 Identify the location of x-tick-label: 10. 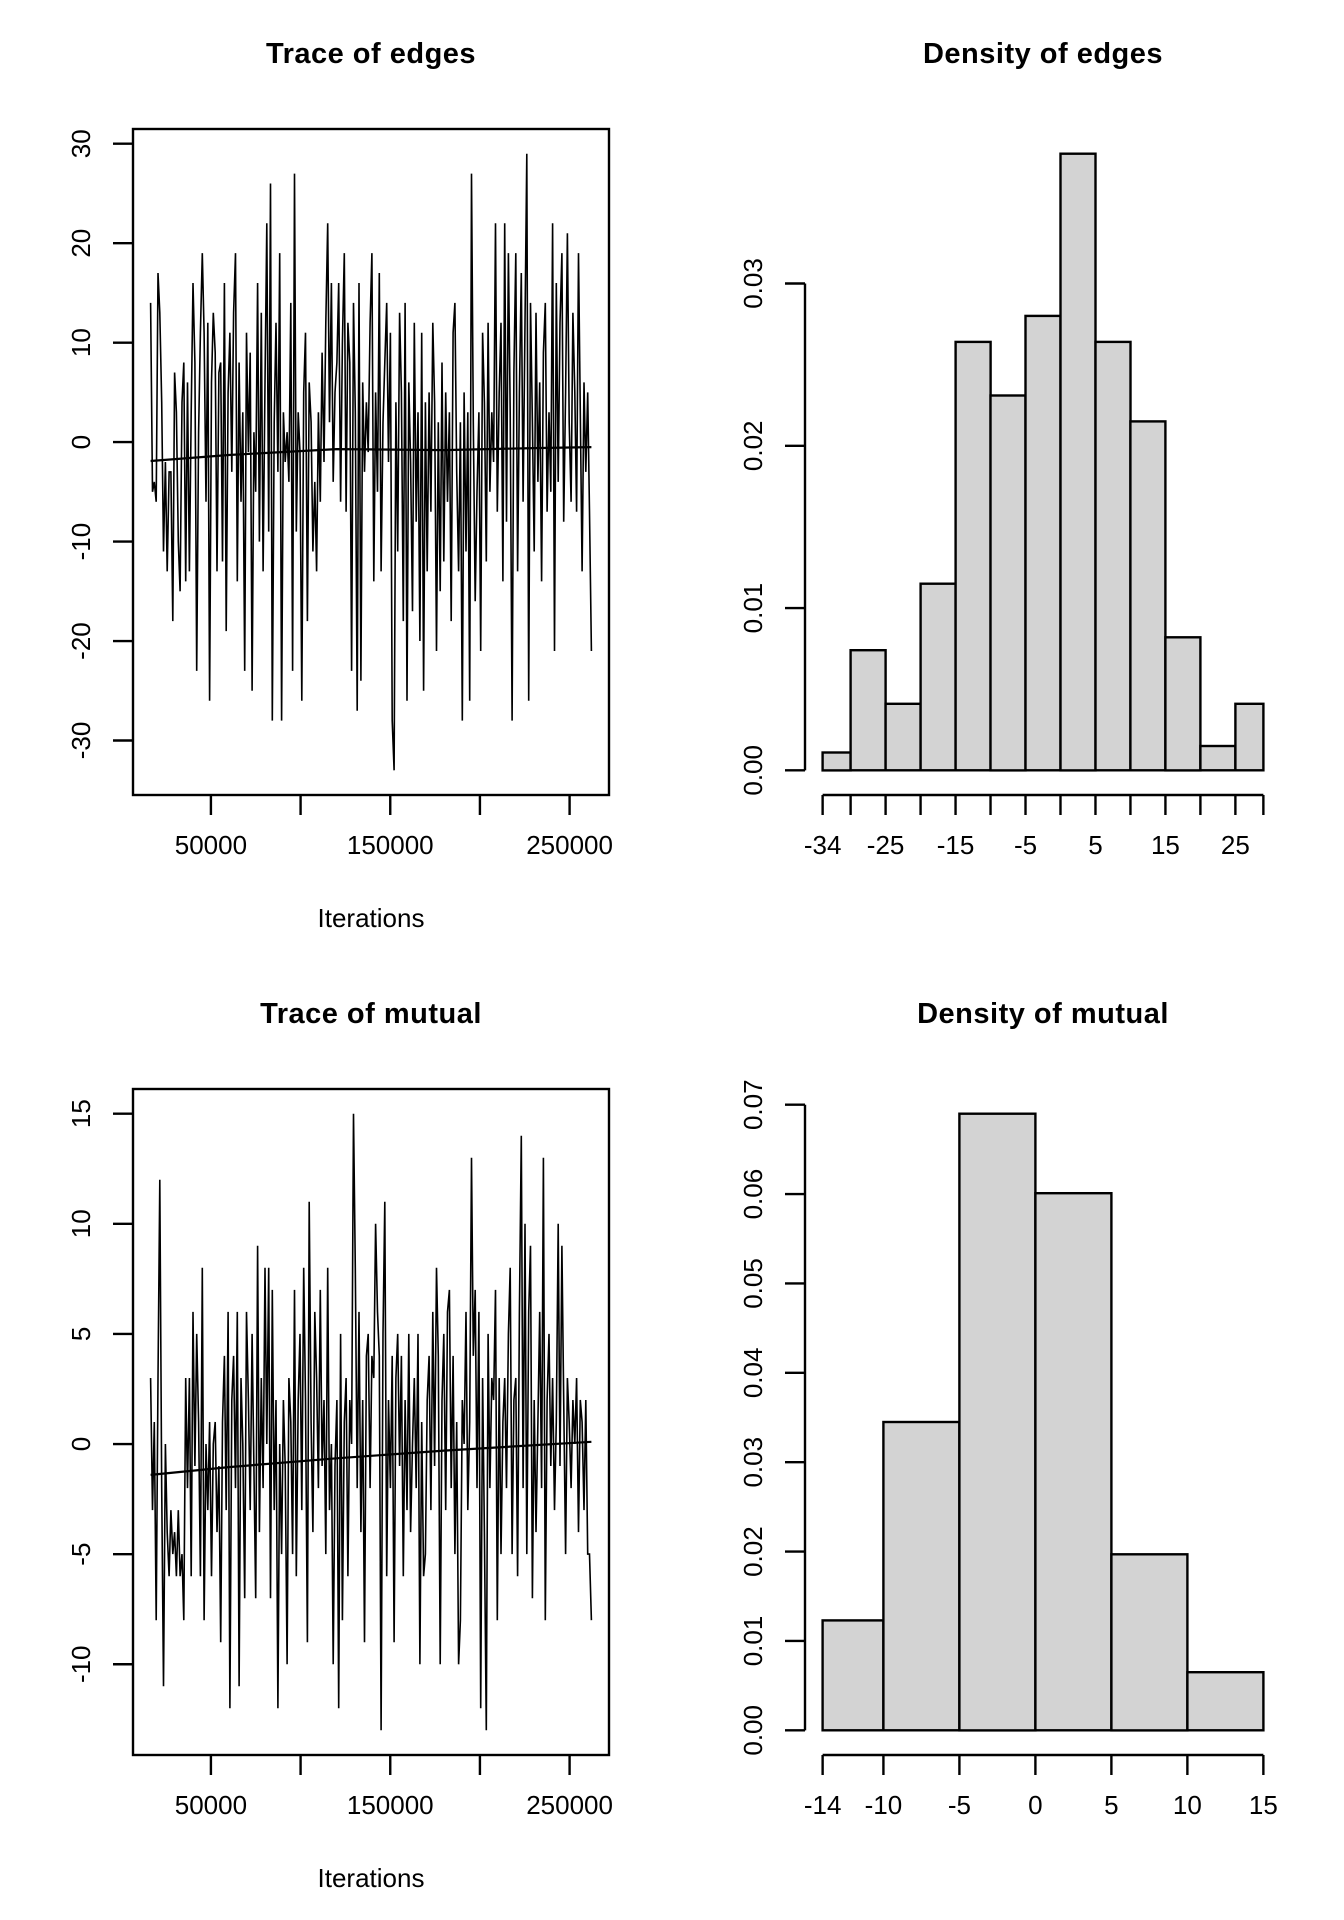
(1187, 1805).